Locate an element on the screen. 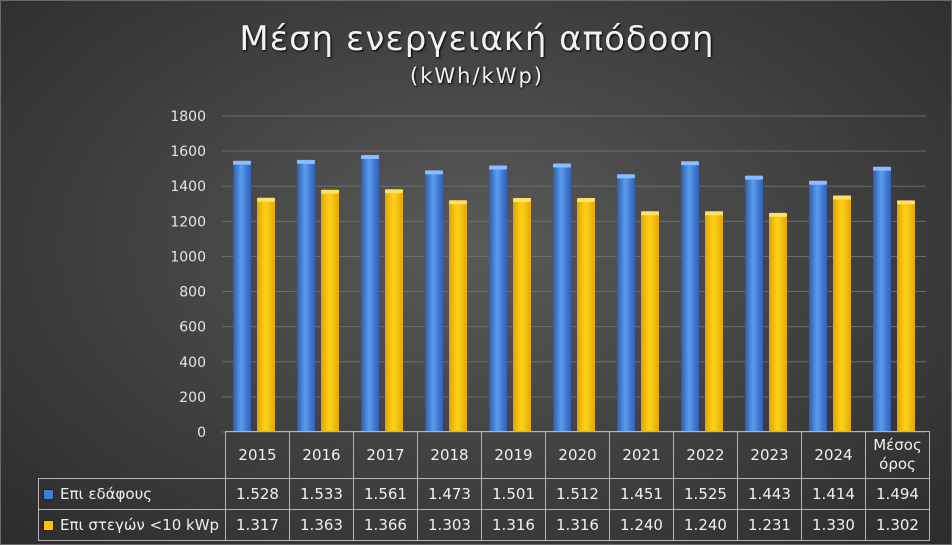 This screenshot has height=545, width=952. series-name: Επι εδάφους is located at coordinates (106, 494).